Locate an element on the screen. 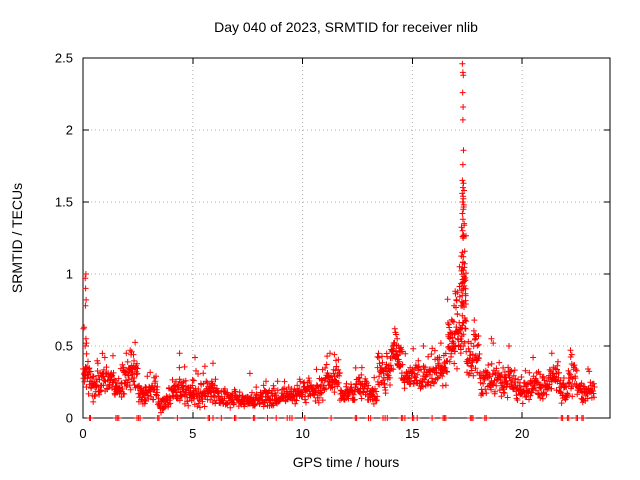 The image size is (640, 480). x-tick-label: 5 is located at coordinates (192, 433).